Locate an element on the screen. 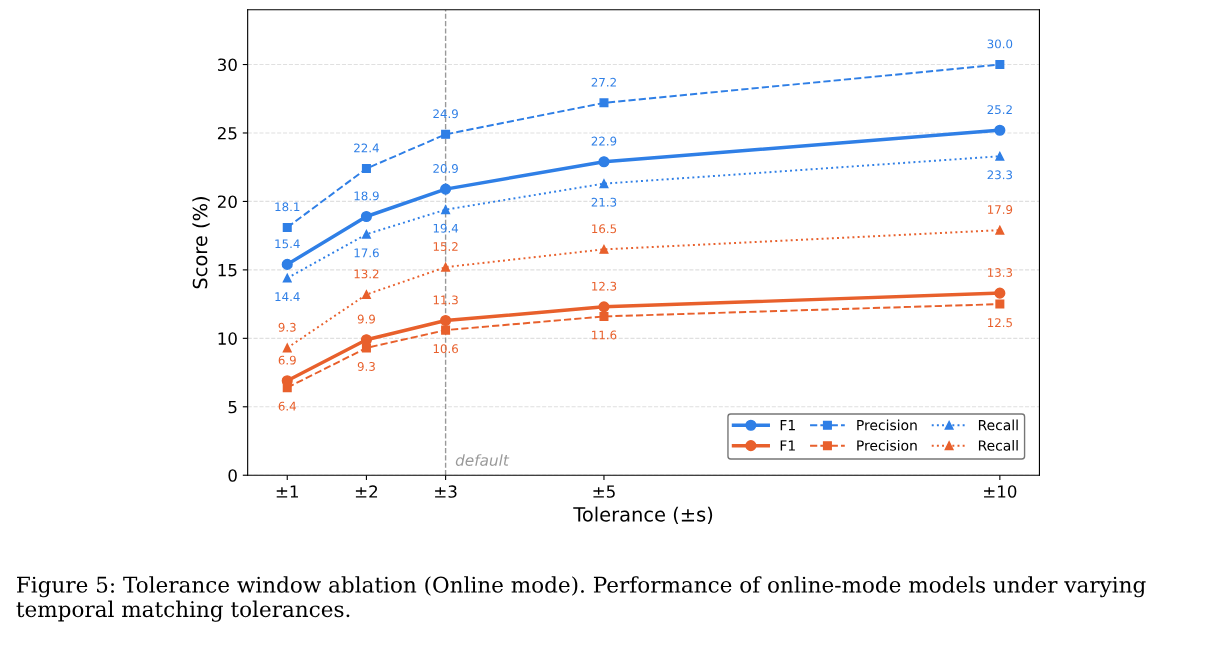 This screenshot has width=1220, height=651. data-label: 13.3 is located at coordinates (1000, 272).